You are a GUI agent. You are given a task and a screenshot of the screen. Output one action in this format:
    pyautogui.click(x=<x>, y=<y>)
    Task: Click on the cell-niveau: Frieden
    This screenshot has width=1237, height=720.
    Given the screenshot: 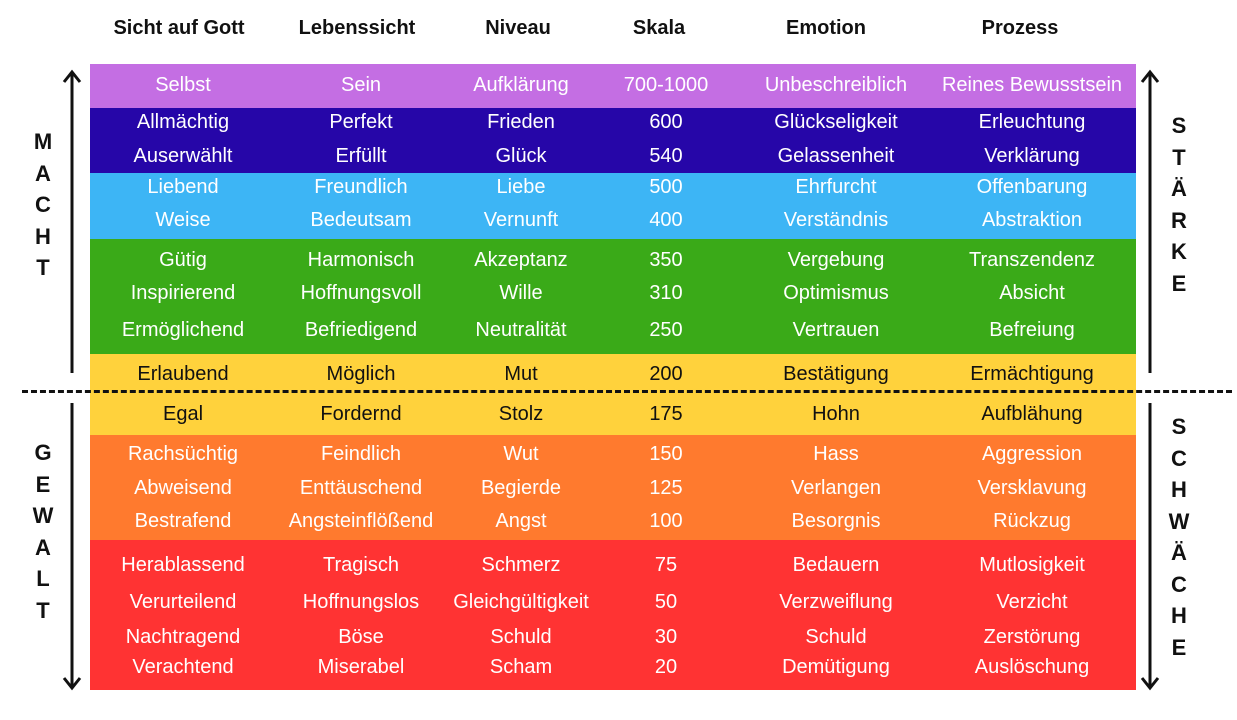 What is the action you would take?
    pyautogui.click(x=521, y=122)
    